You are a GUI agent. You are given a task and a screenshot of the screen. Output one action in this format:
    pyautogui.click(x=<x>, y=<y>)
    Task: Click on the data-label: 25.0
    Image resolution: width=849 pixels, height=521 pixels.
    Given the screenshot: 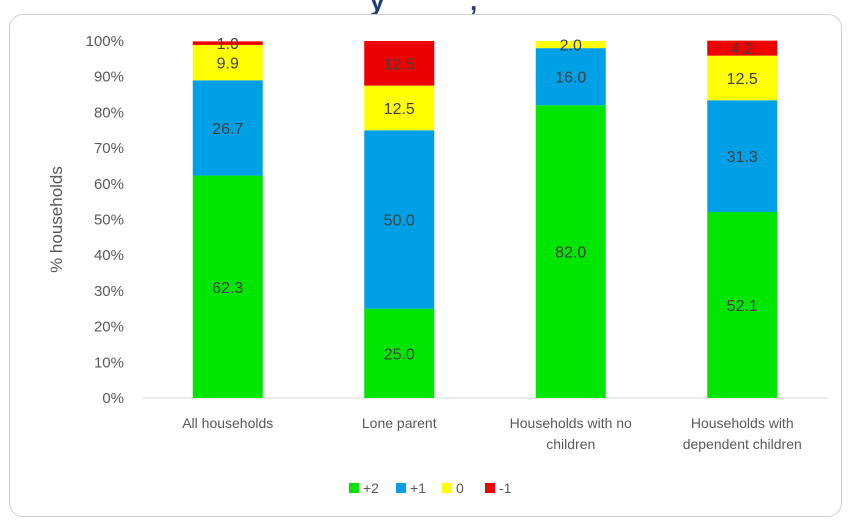 What is the action you would take?
    pyautogui.click(x=399, y=354)
    